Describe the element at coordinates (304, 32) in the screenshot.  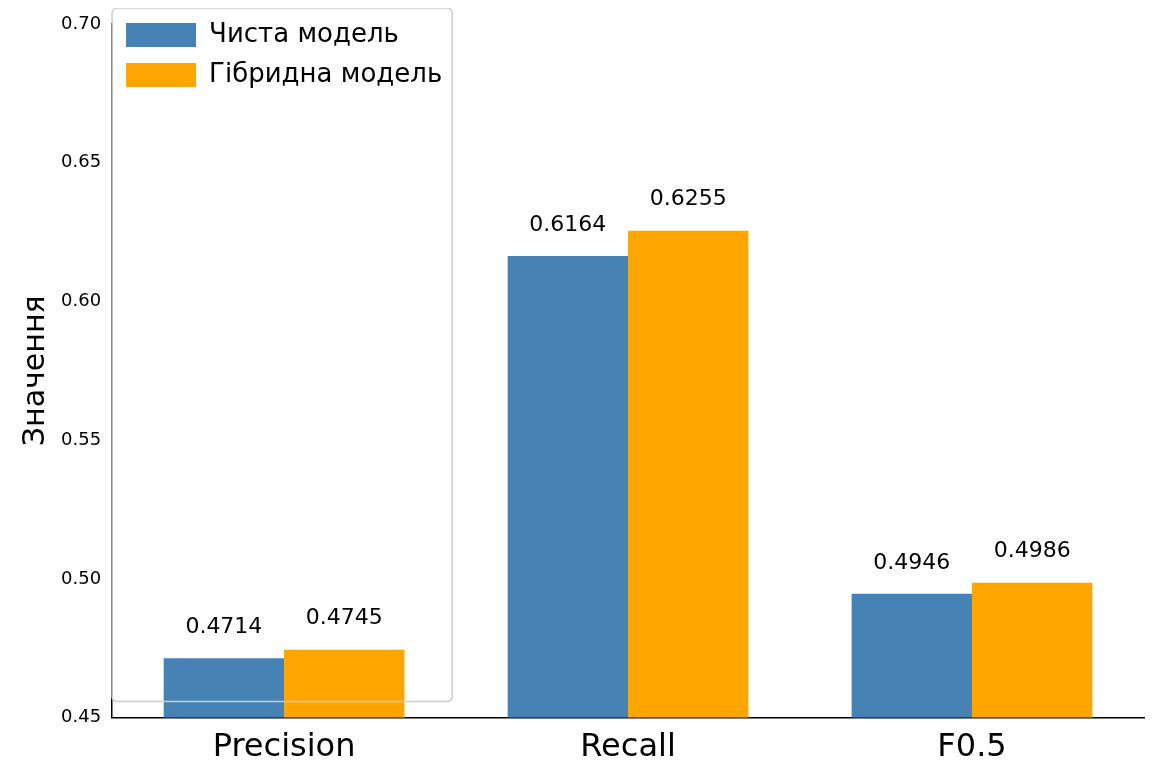
I see `legend-label: Чиста модель` at that location.